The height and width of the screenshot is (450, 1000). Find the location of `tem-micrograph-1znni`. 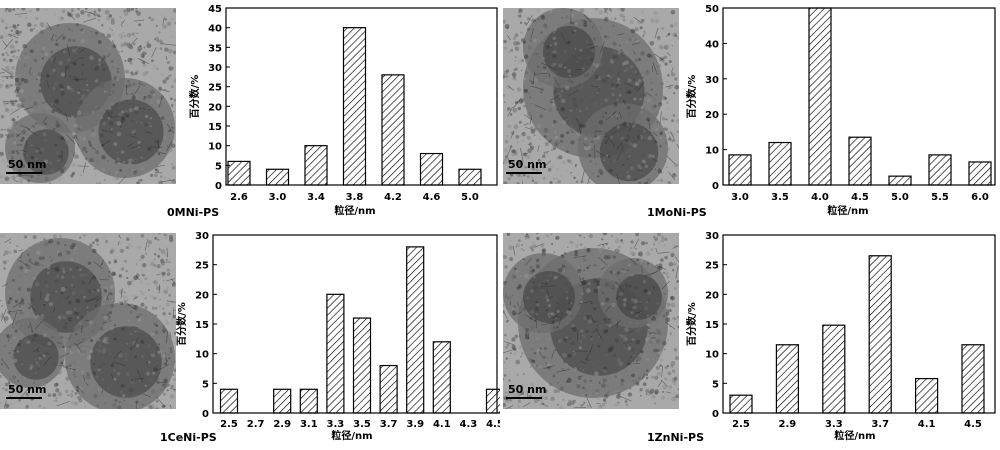

tem-micrograph-1znni is located at coordinates (591, 321).